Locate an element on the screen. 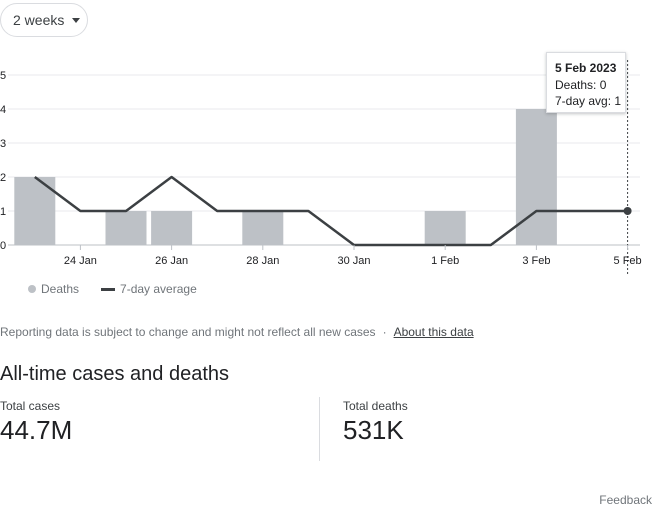 The image size is (652, 507). total-deaths-stat: Total deaths 531K is located at coordinates (375, 422).